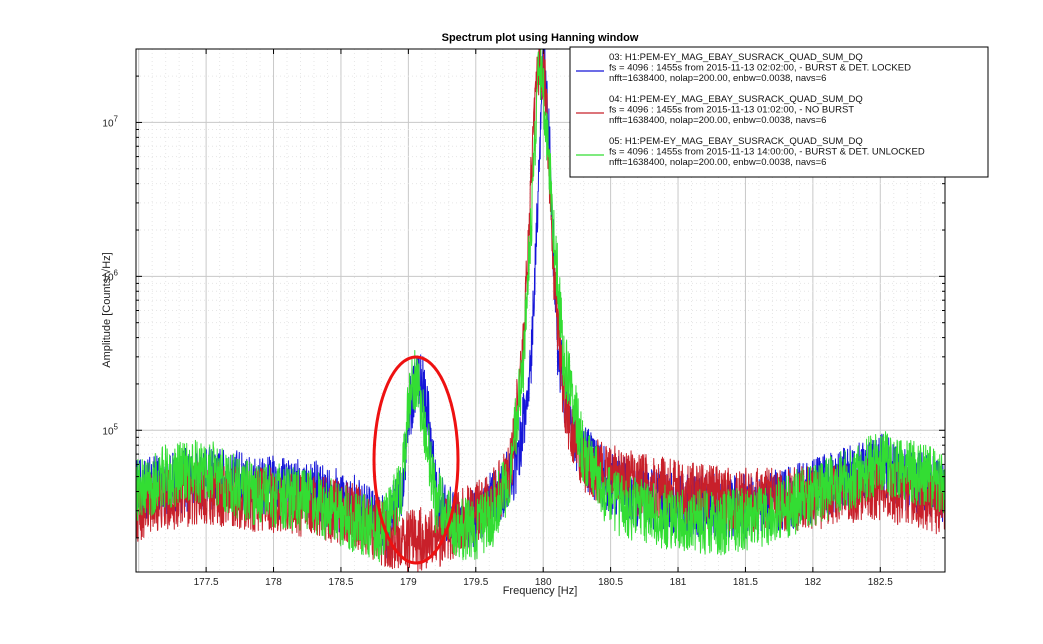 Image resolution: width=1043 pixels, height=644 pixels. Describe the element at coordinates (540, 591) in the screenshot. I see `x-axis-label: Frequency [Hz]` at that location.